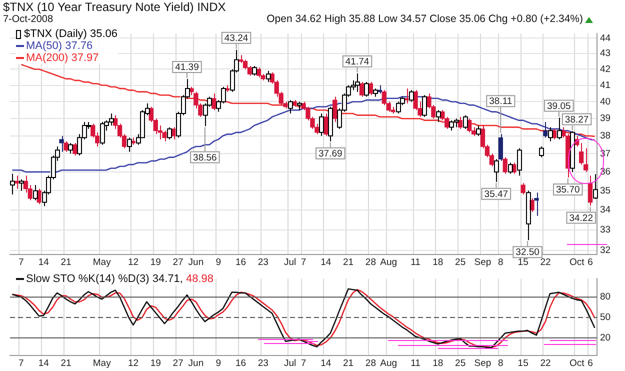 The height and width of the screenshot is (371, 625). I want to click on y-tick-label: 44, so click(605, 38).